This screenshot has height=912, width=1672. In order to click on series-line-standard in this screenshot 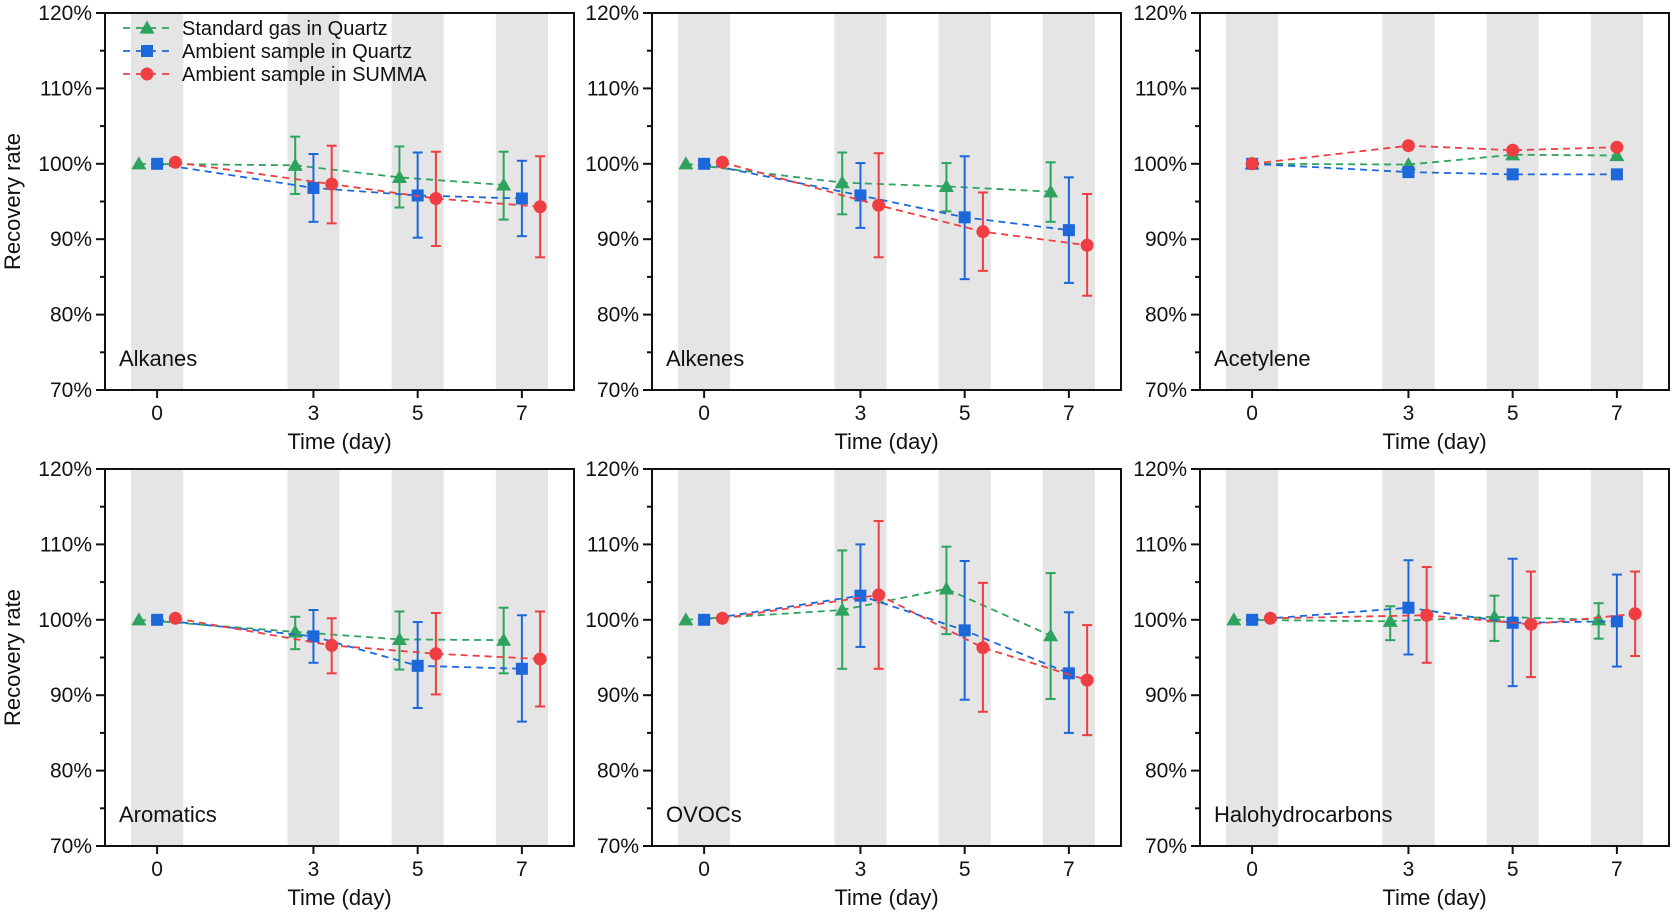, I will do `click(868, 177)`.